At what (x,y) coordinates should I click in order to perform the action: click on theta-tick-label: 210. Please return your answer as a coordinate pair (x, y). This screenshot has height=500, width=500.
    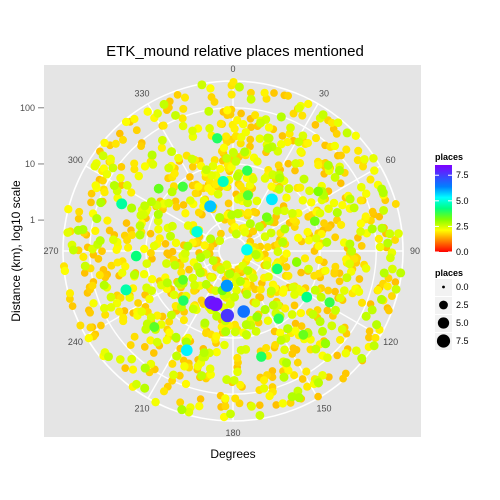
    Looking at the image, I should click on (141, 409).